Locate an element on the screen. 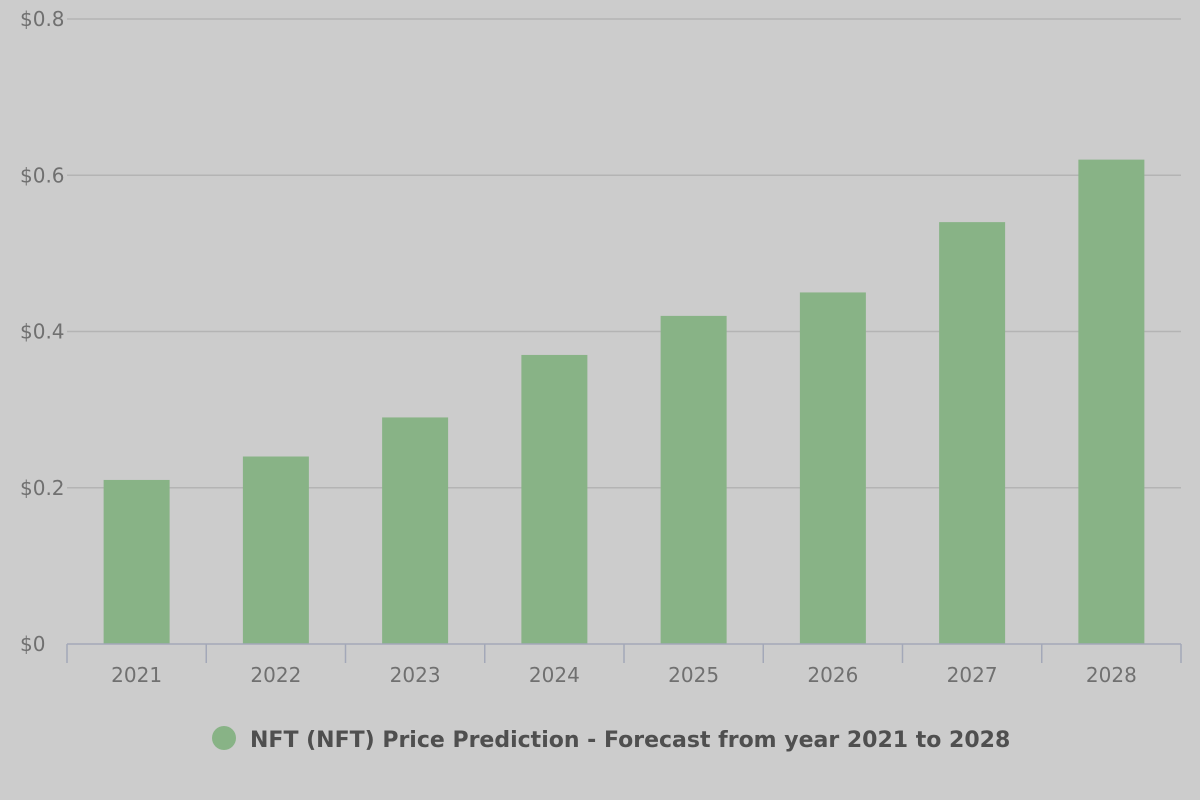  y-tick-label: $0.8 is located at coordinates (42, 19).